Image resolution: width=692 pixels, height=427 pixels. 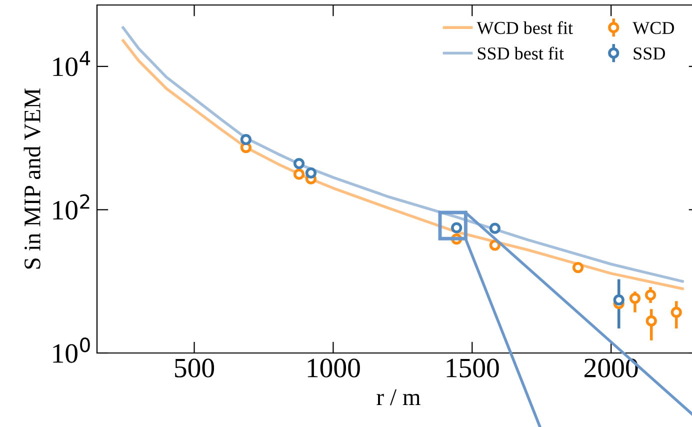 What do you see at coordinates (71, 63) in the screenshot?
I see `y-tick-label: 10$^{4}$` at bounding box center [71, 63].